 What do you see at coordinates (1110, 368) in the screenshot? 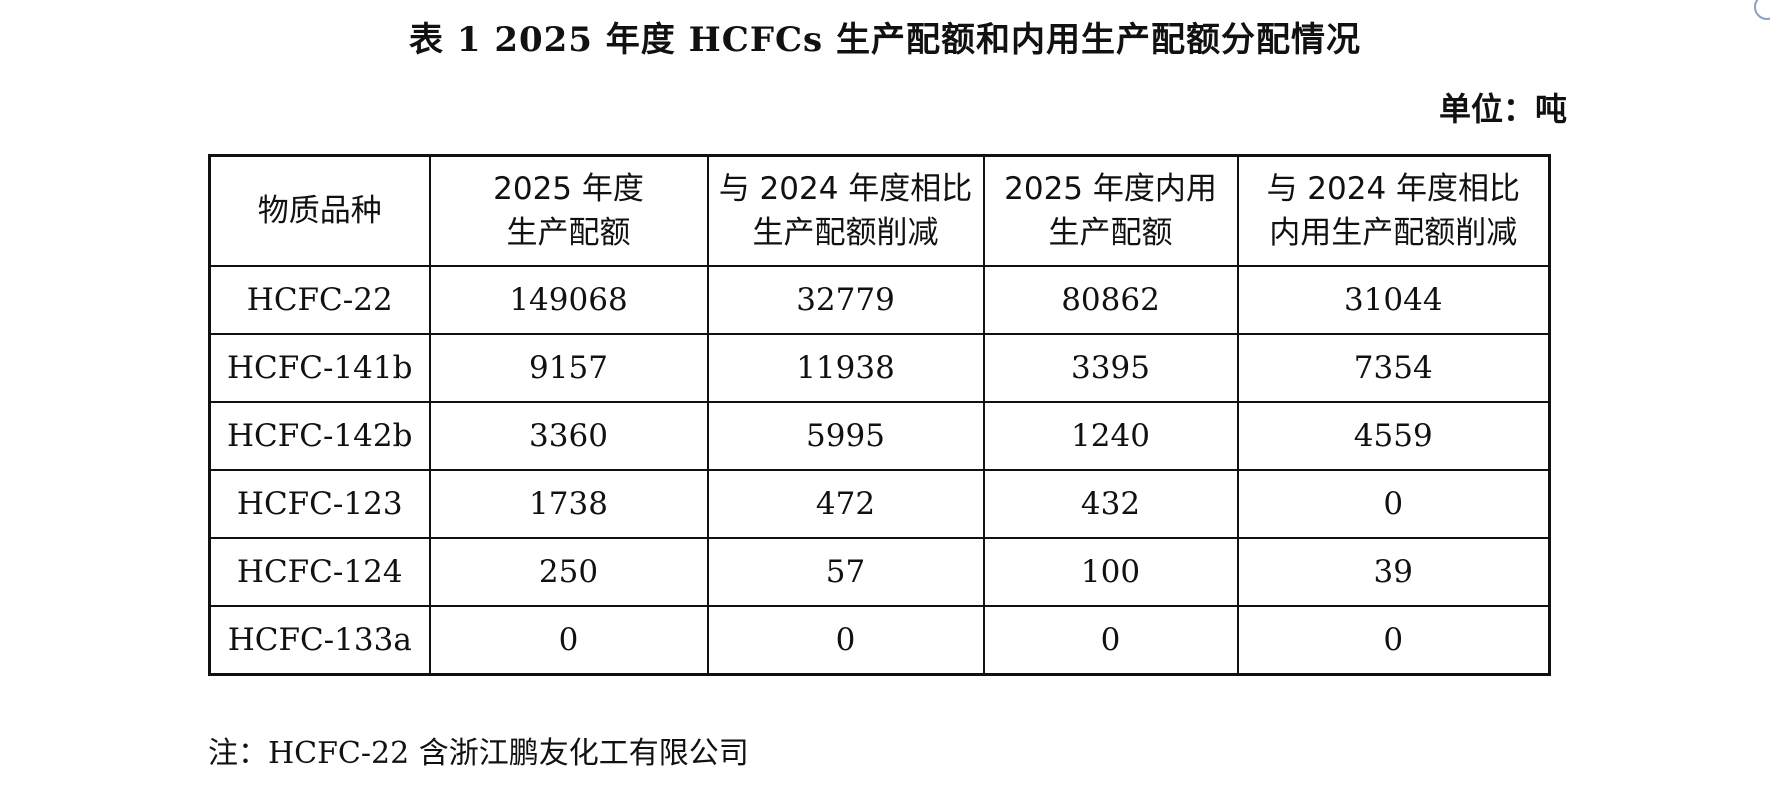
I see `cell-domestic-quota: 3395` at bounding box center [1110, 368].